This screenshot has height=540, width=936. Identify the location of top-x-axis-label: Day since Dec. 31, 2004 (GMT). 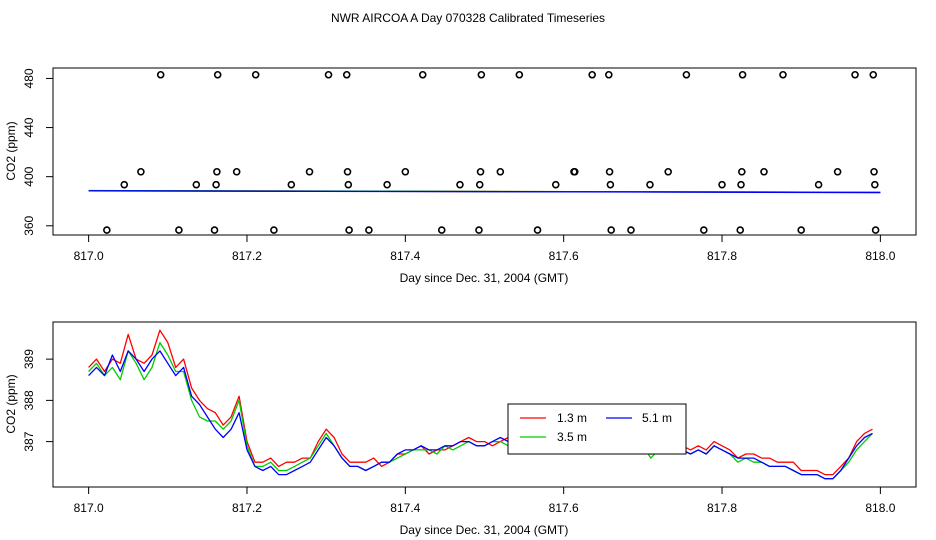
(484, 278).